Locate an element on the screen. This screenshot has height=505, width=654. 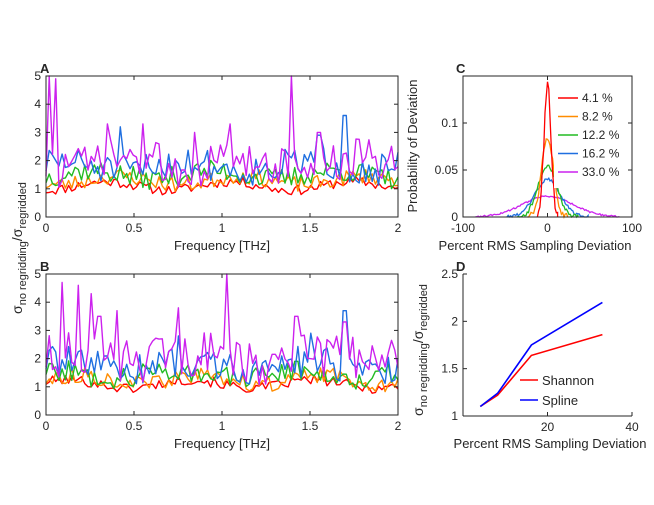
legend-label: 16.2 % is located at coordinates (601, 154).